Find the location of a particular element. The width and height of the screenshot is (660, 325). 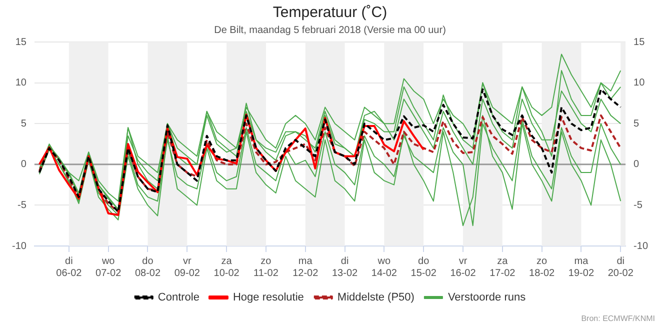

y-tick-label: -10 is located at coordinates (19, 246).